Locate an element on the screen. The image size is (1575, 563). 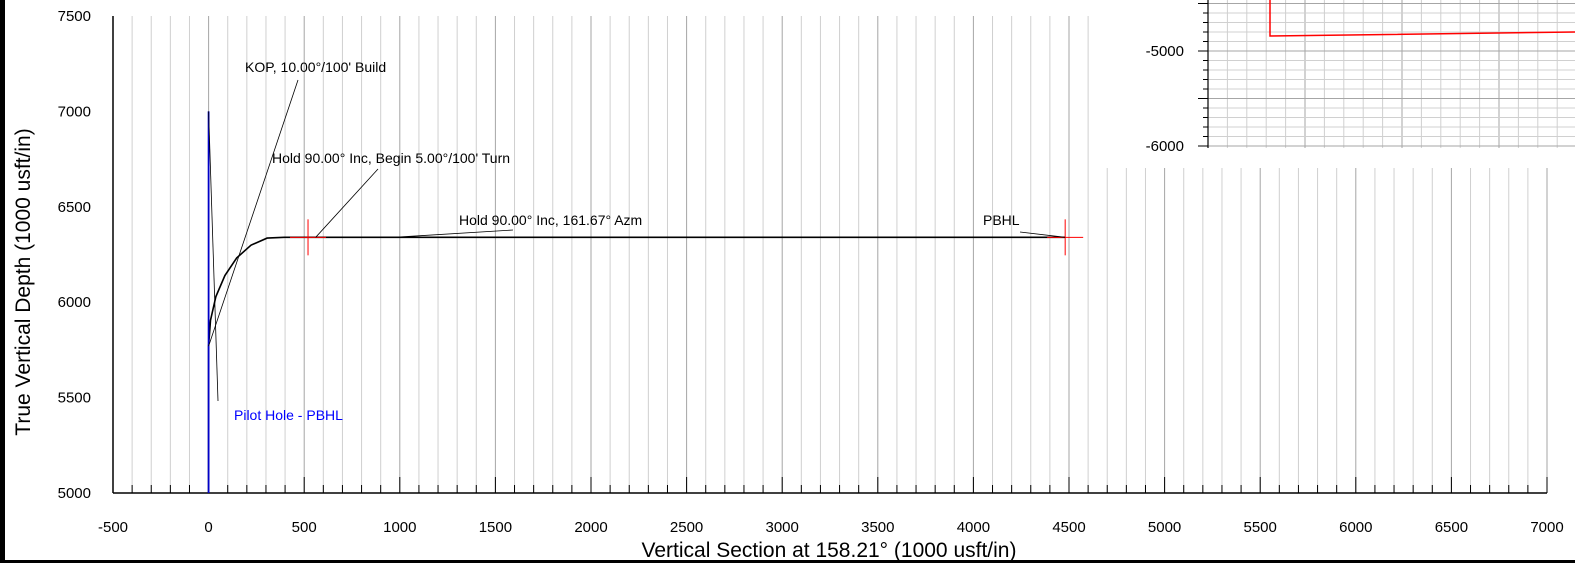
x-tick-label: 1500 is located at coordinates (495, 527).